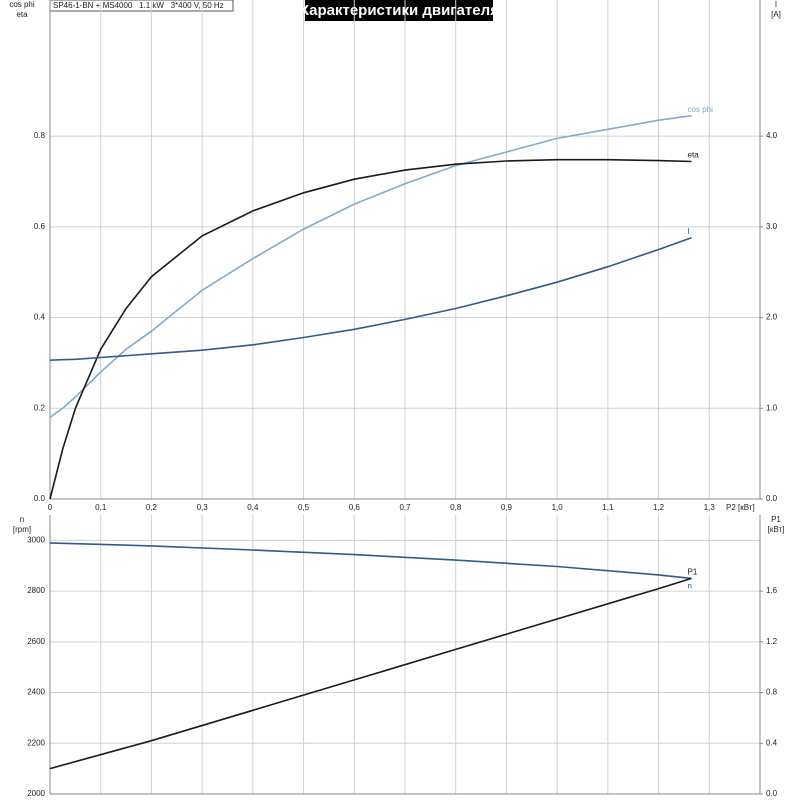 The height and width of the screenshot is (800, 800). What do you see at coordinates (776, 529) in the screenshot?
I see `y2-axis-label: [кВт]` at bounding box center [776, 529].